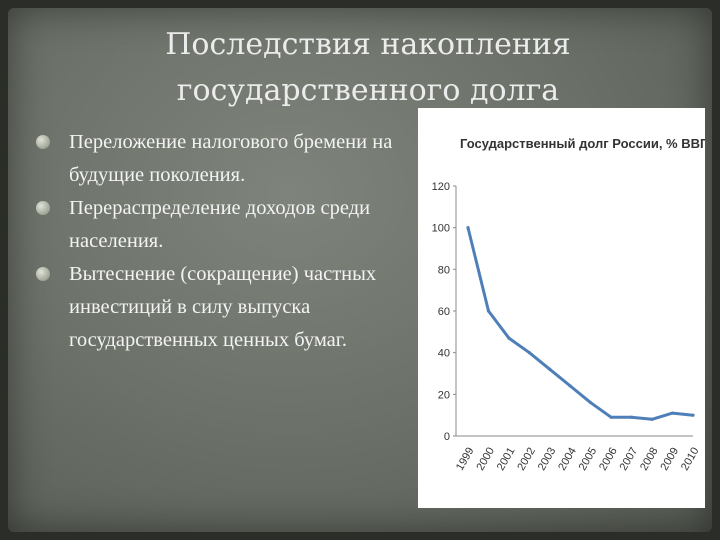  What do you see at coordinates (485, 459) in the screenshot?
I see `x-tick-label: 2000` at bounding box center [485, 459].